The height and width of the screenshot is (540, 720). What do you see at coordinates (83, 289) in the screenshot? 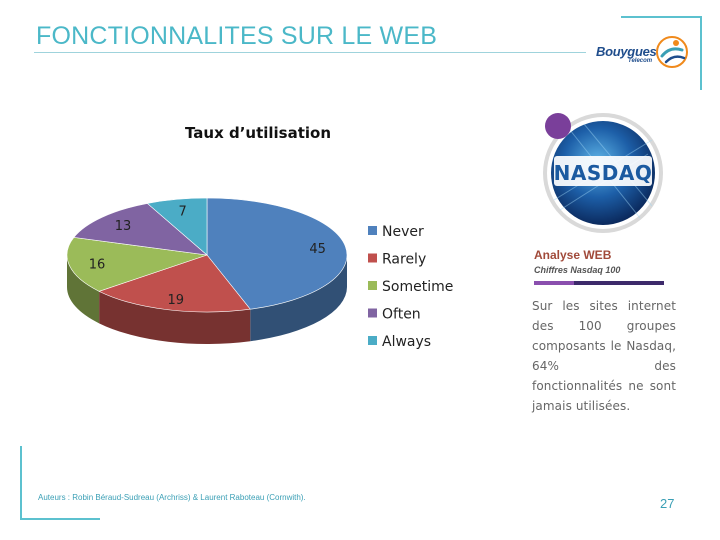
I see `pie-side-sometime` at bounding box center [83, 289].